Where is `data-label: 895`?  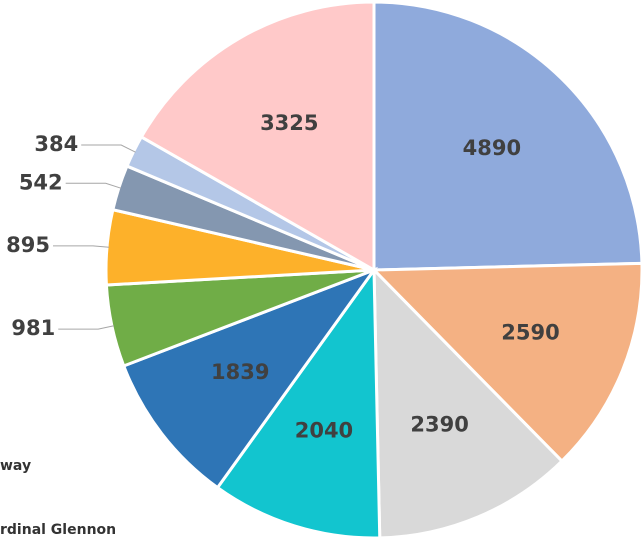
data-label: 895 is located at coordinates (28, 245).